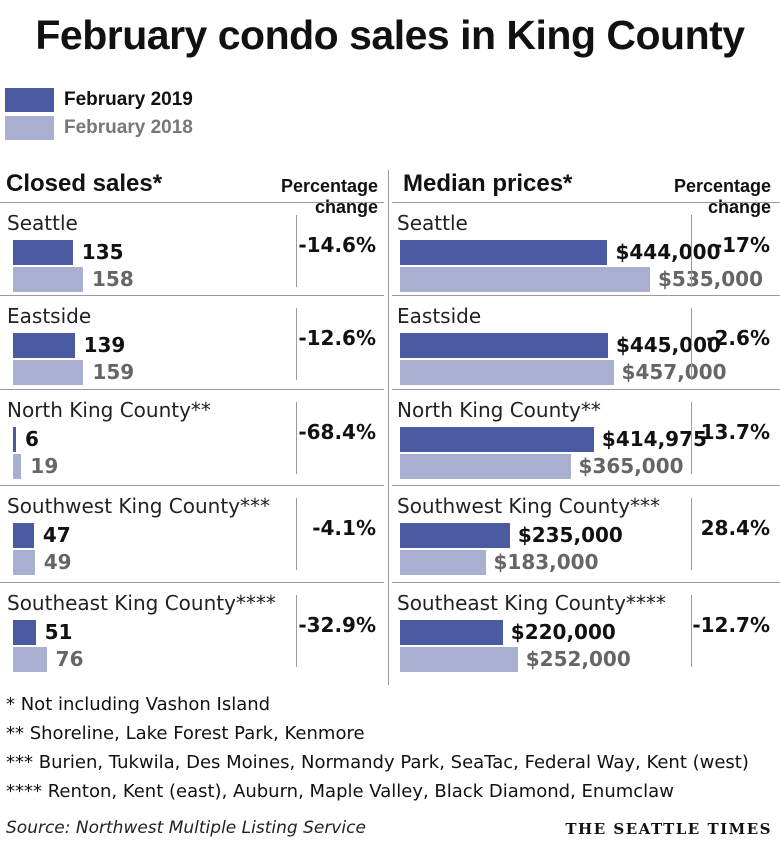 This screenshot has height=846, width=780. I want to click on closed-sales-region-southwest-king-county: Southwest King County***, so click(139, 506).